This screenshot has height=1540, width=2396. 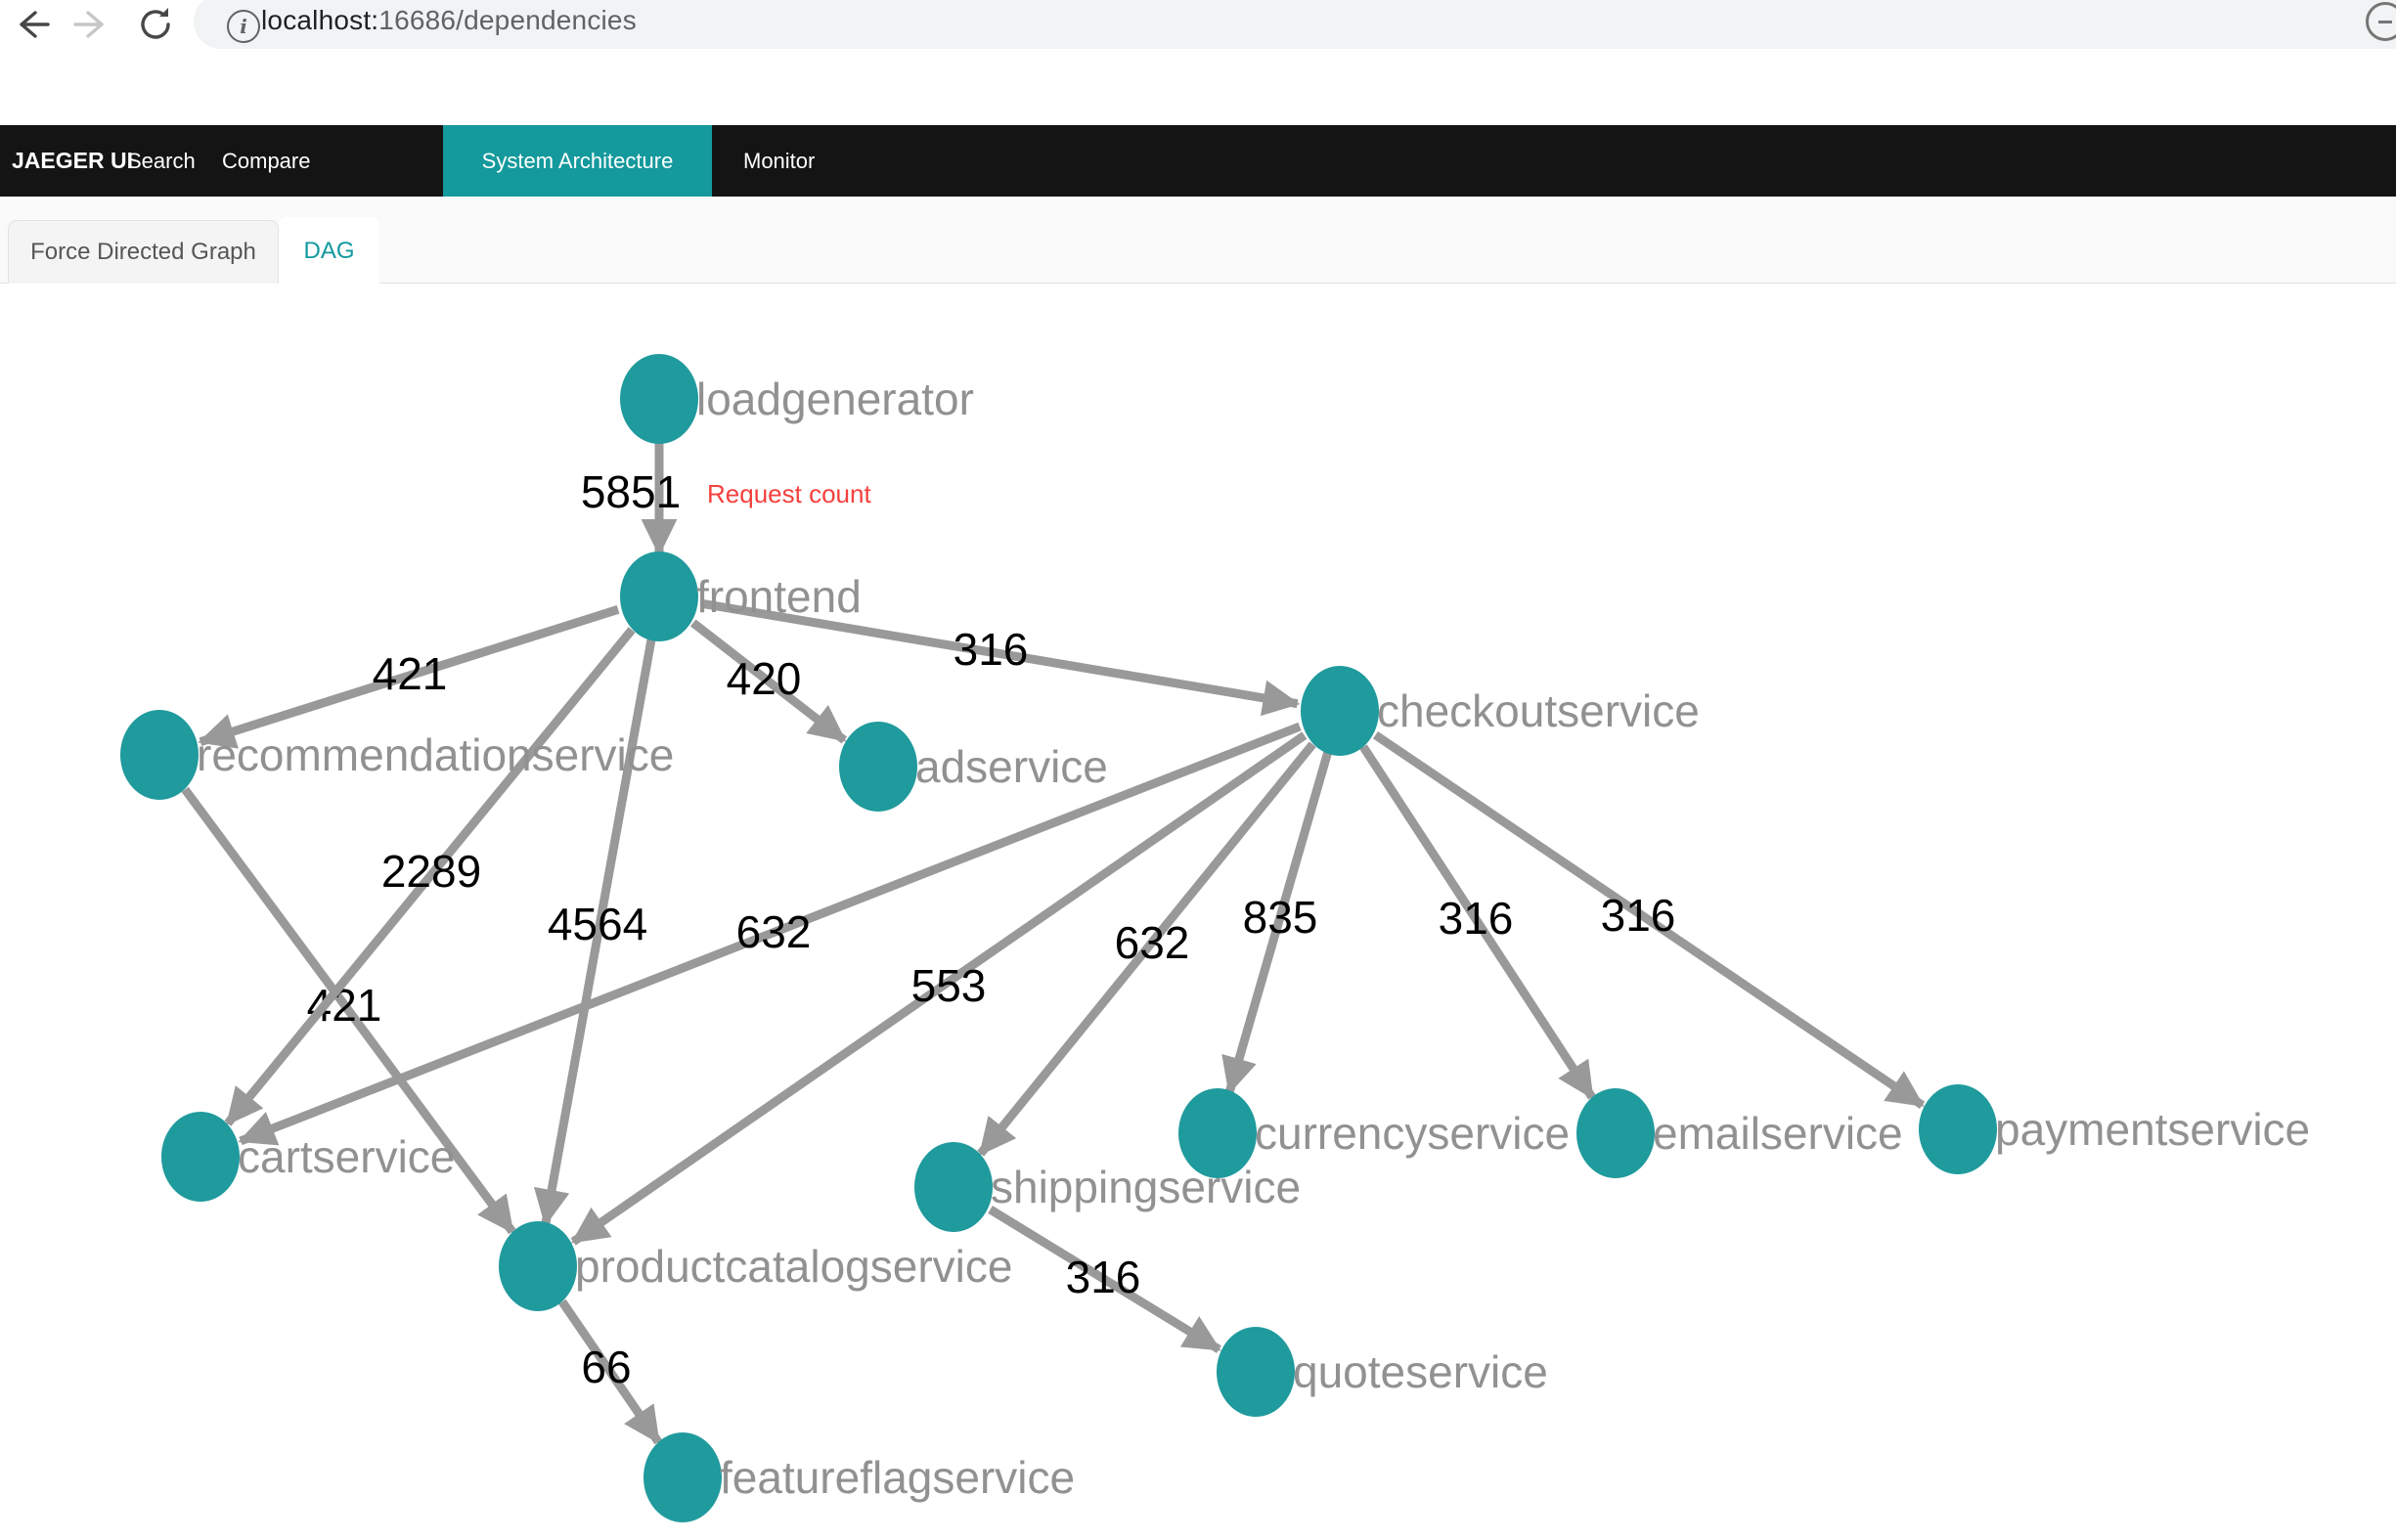 I want to click on request-count-note: Request count, so click(x=789, y=493).